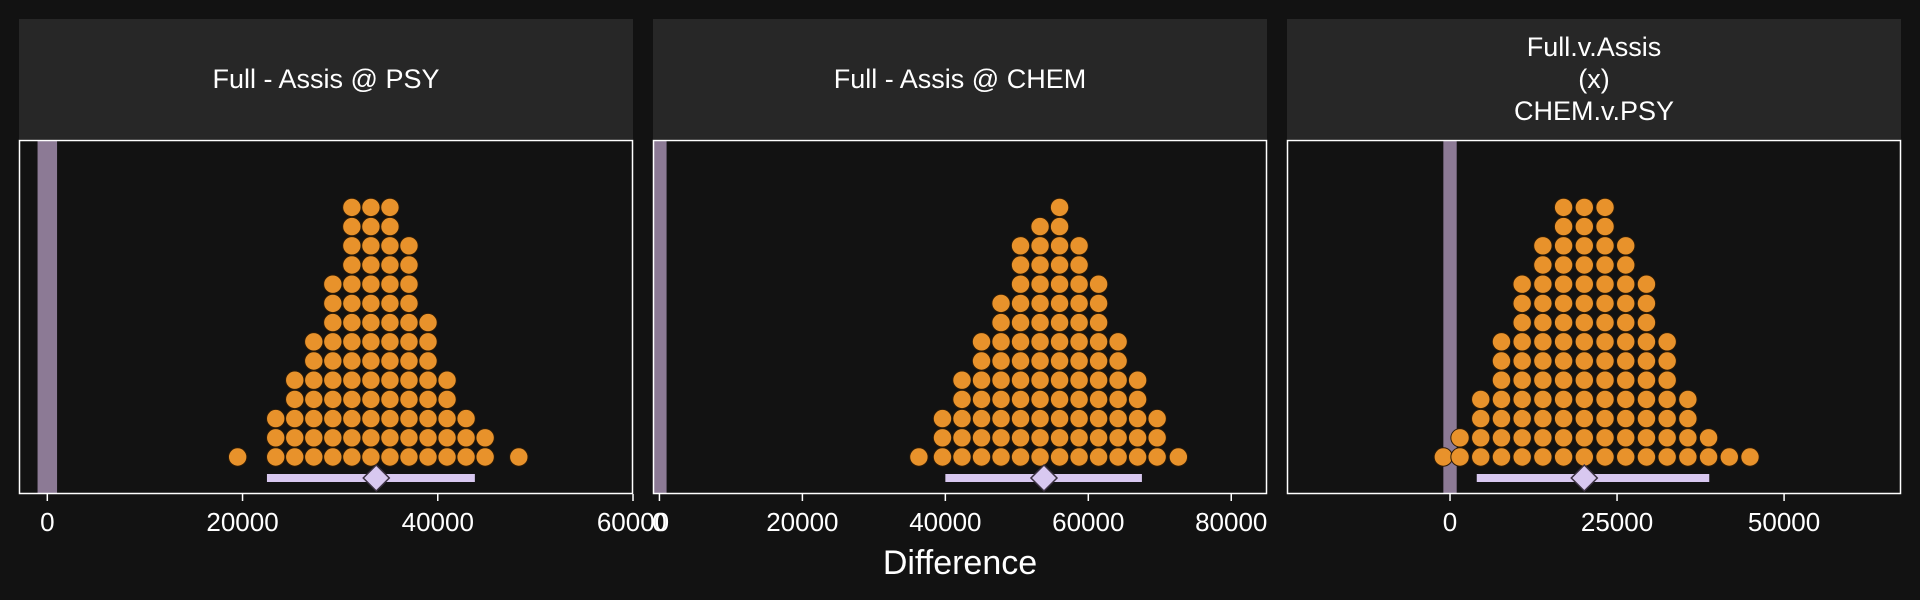 This screenshot has width=1920, height=600. What do you see at coordinates (1617, 522) in the screenshot?
I see `x-tick-label: 25000` at bounding box center [1617, 522].